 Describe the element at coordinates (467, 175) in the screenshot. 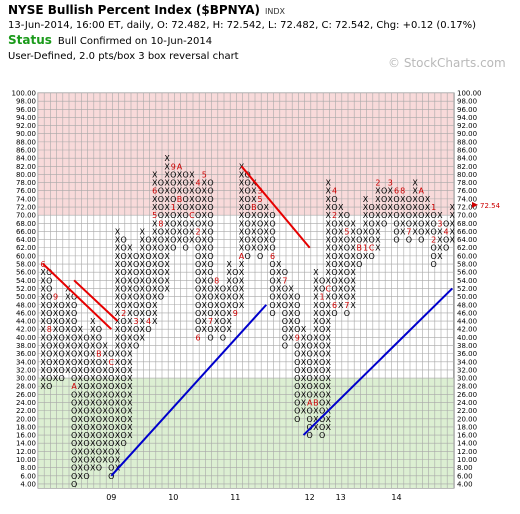

I see `y-tick-label-right: 80.00` at that location.